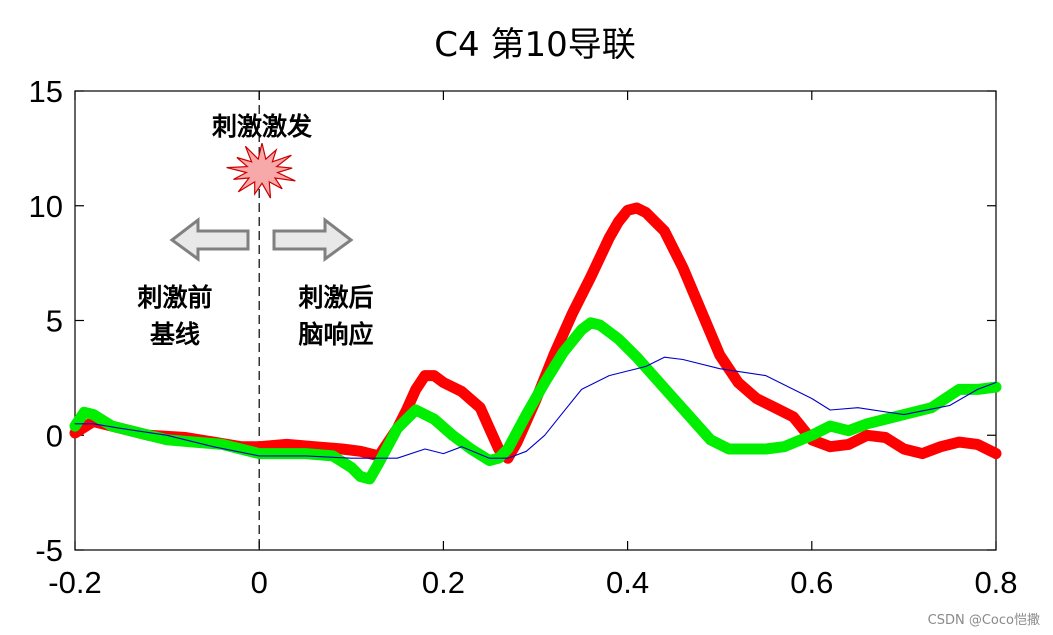 Image resolution: width=1053 pixels, height=635 pixels. Describe the element at coordinates (259, 582) in the screenshot. I see `x-tick-label-1: 0` at that location.